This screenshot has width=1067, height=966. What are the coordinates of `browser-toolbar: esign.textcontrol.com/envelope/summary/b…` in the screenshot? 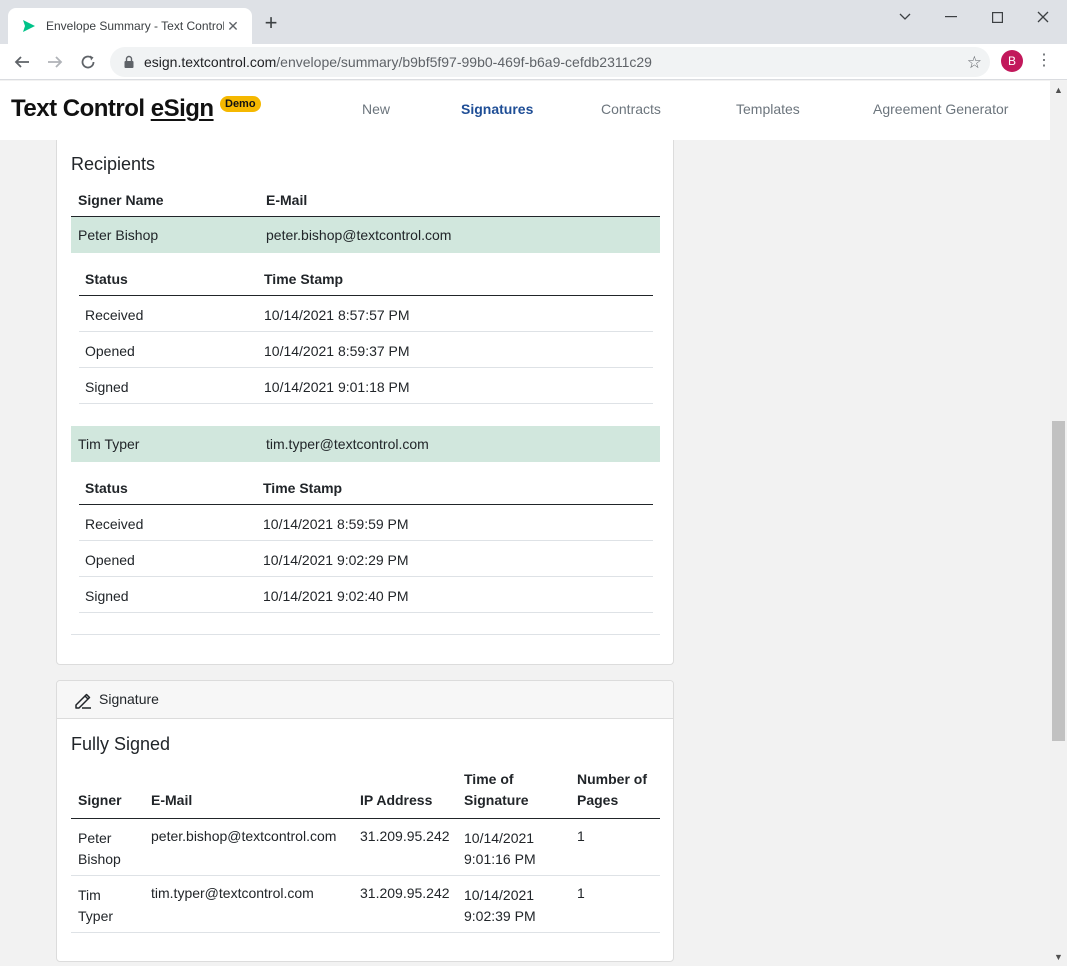 It's located at (533, 62).